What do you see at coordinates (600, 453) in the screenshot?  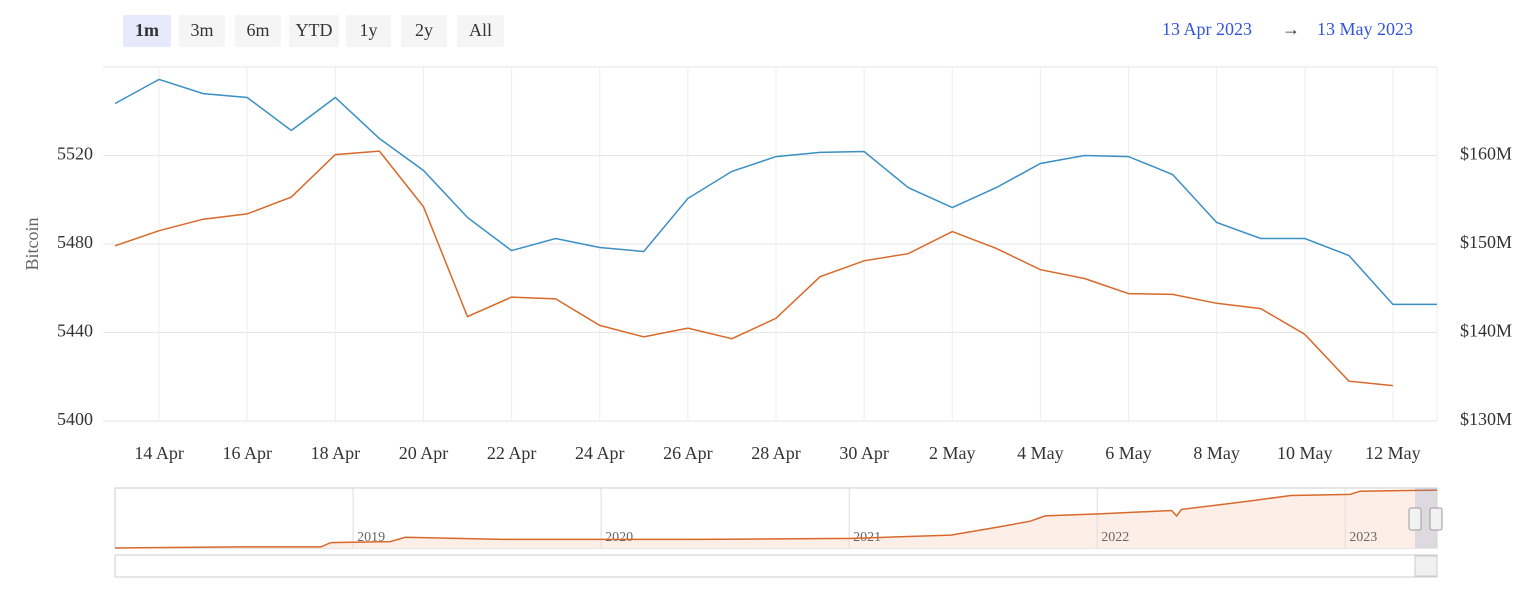 I see `x-tick-label: 24 Apr` at bounding box center [600, 453].